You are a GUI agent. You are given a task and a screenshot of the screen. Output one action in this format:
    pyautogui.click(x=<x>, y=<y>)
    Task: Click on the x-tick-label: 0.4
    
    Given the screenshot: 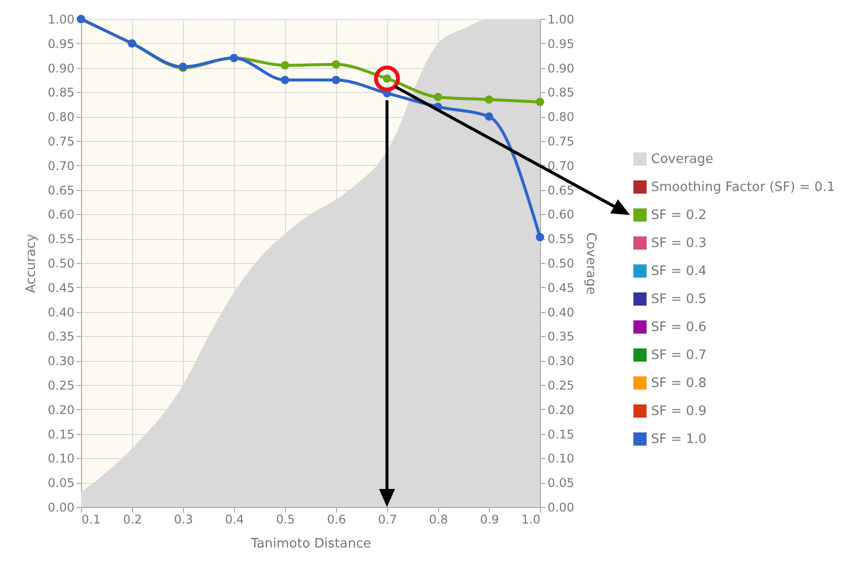 What is the action you would take?
    pyautogui.click(x=234, y=519)
    